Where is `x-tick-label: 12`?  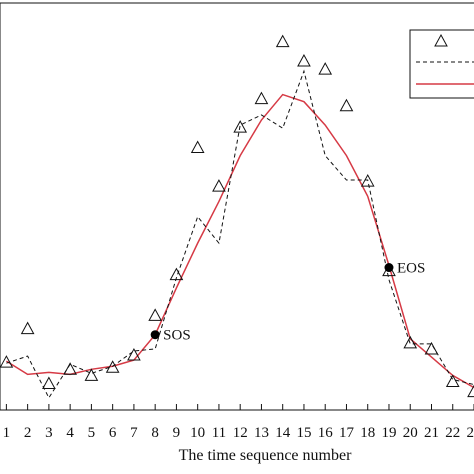 x-tick-label: 12 is located at coordinates (240, 433).